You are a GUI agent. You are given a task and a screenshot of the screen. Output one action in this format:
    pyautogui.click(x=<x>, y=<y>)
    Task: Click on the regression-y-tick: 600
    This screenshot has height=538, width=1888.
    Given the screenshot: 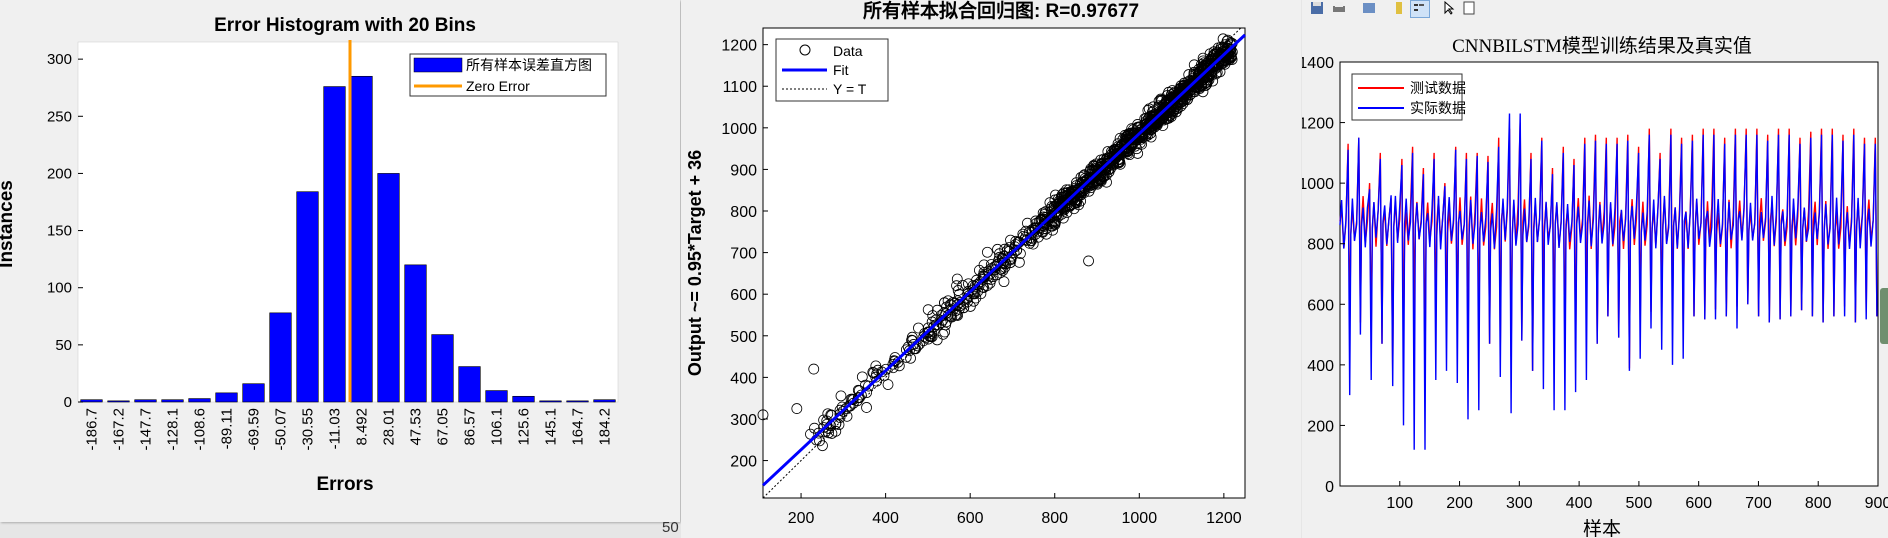 What is the action you would take?
    pyautogui.click(x=743, y=295)
    